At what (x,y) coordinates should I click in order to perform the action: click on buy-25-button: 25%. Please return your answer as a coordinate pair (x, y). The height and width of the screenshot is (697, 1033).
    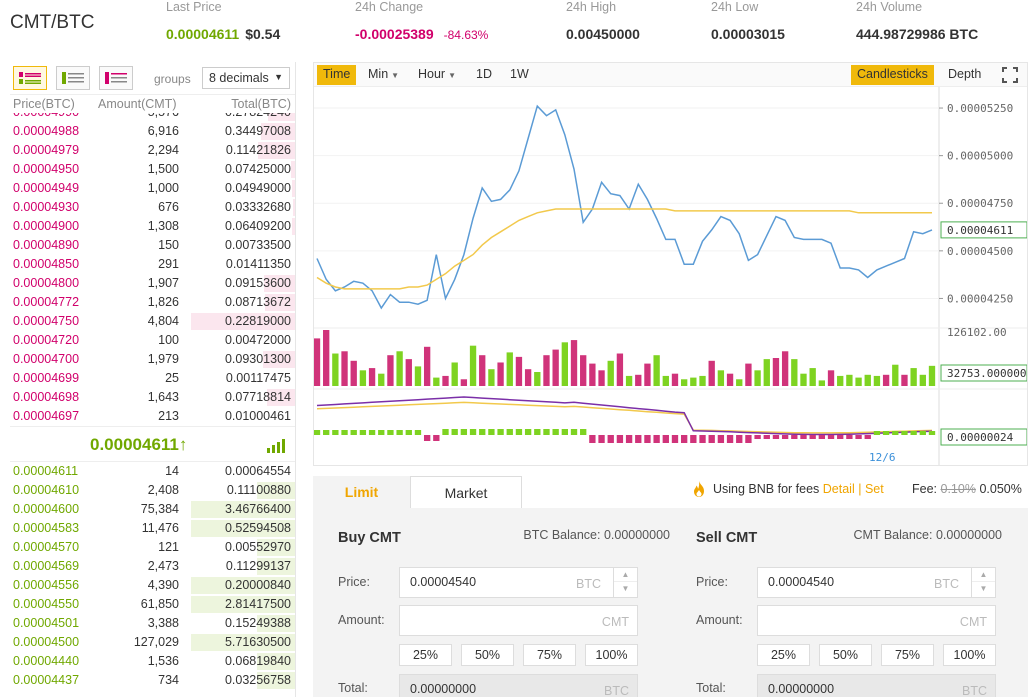
    Looking at the image, I should click on (425, 655).